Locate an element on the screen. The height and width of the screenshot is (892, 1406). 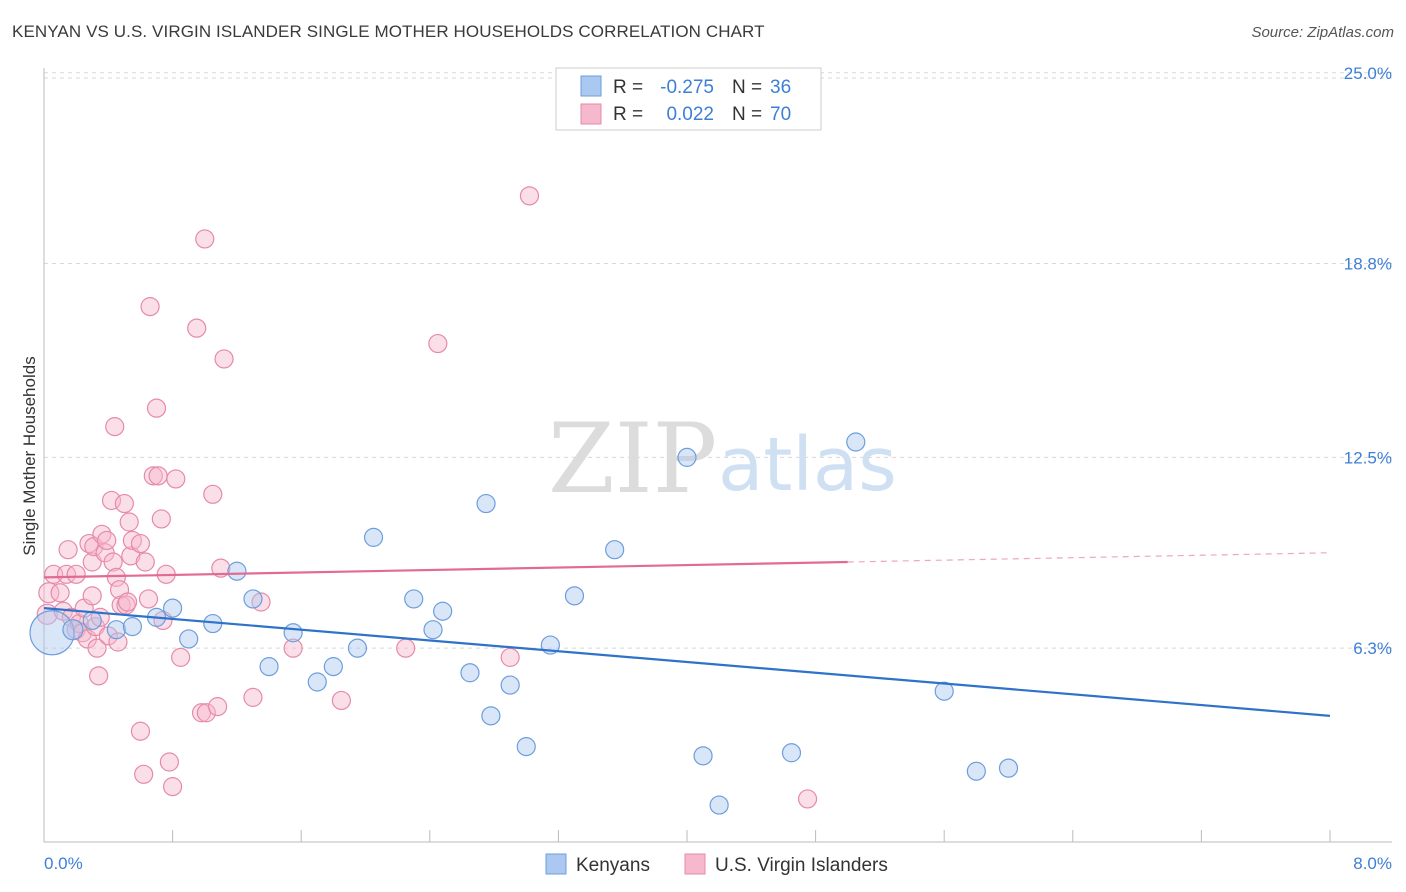
bottom-legend-swatch-kenyans is located at coordinates (556, 864).